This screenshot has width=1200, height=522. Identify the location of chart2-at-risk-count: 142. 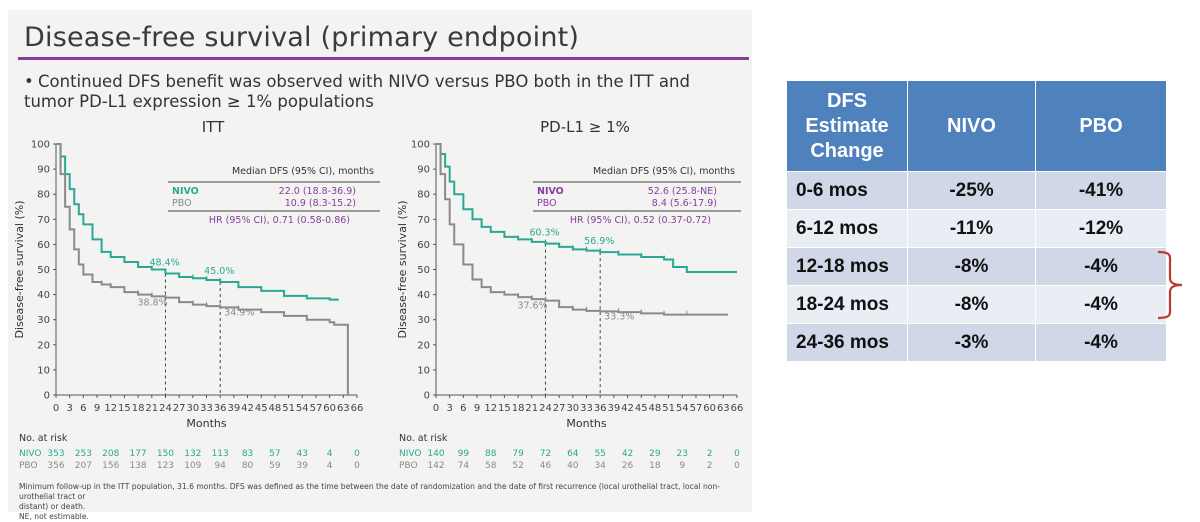
(435, 466).